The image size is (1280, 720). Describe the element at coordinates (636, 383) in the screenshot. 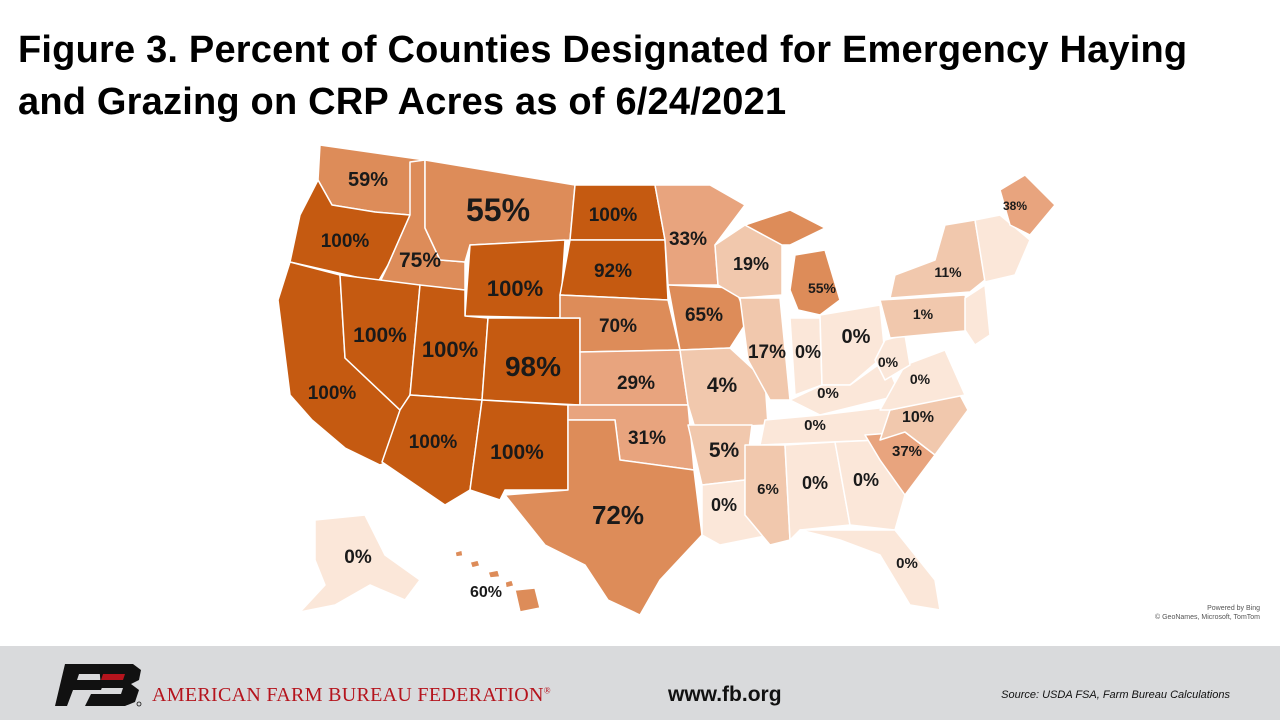

I see `label-KS: 29%` at that location.